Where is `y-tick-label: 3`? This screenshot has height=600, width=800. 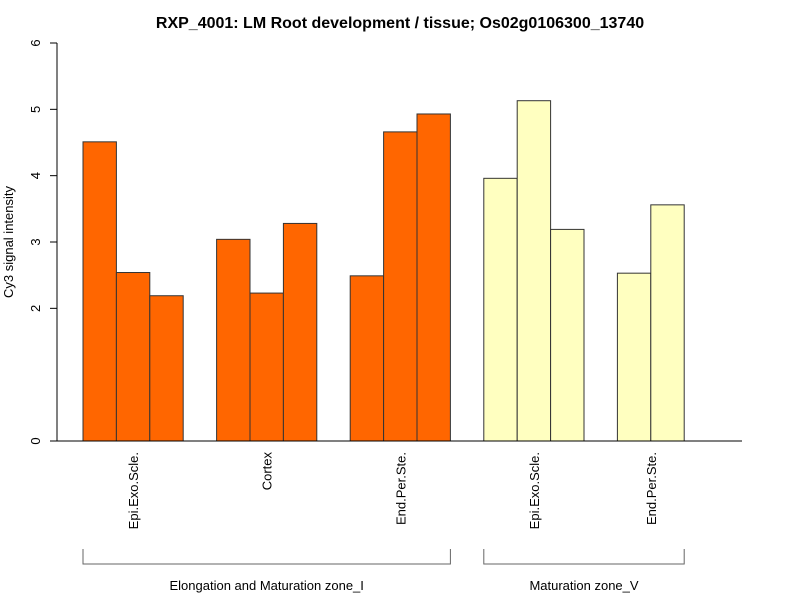
y-tick-label: 3 is located at coordinates (35, 241).